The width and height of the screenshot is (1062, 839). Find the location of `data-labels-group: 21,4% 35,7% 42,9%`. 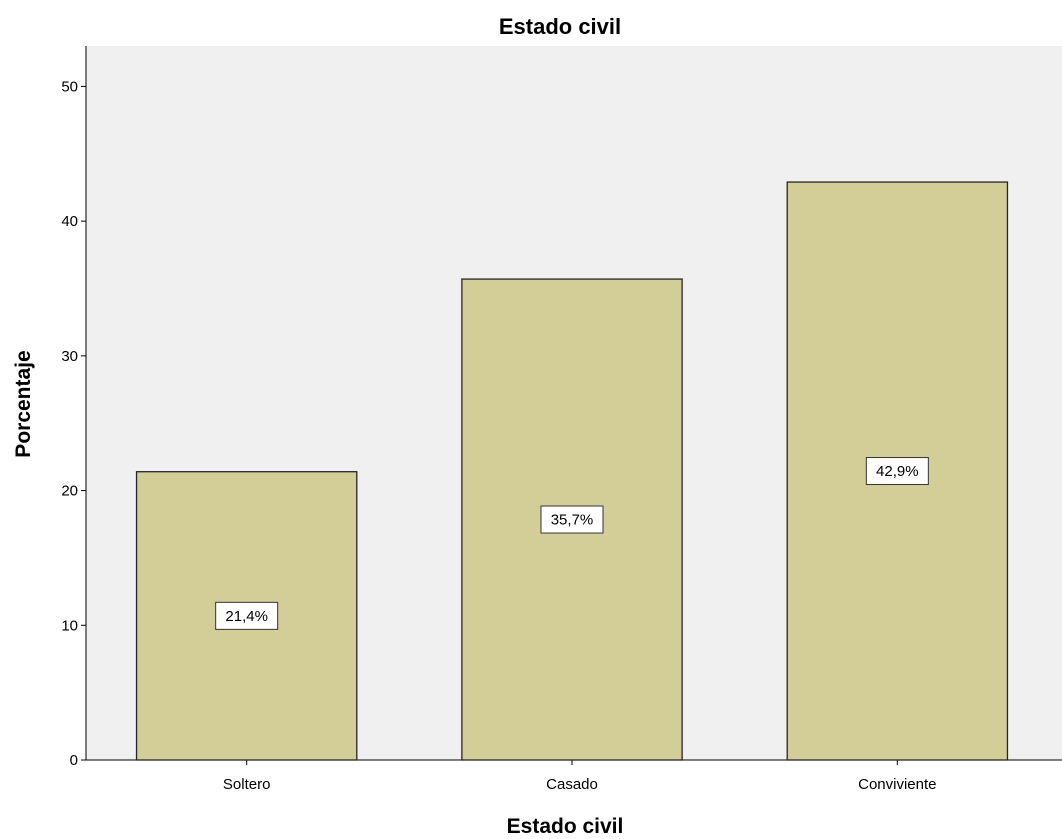

data-labels-group: 21,4% 35,7% 42,9% is located at coordinates (572, 543).